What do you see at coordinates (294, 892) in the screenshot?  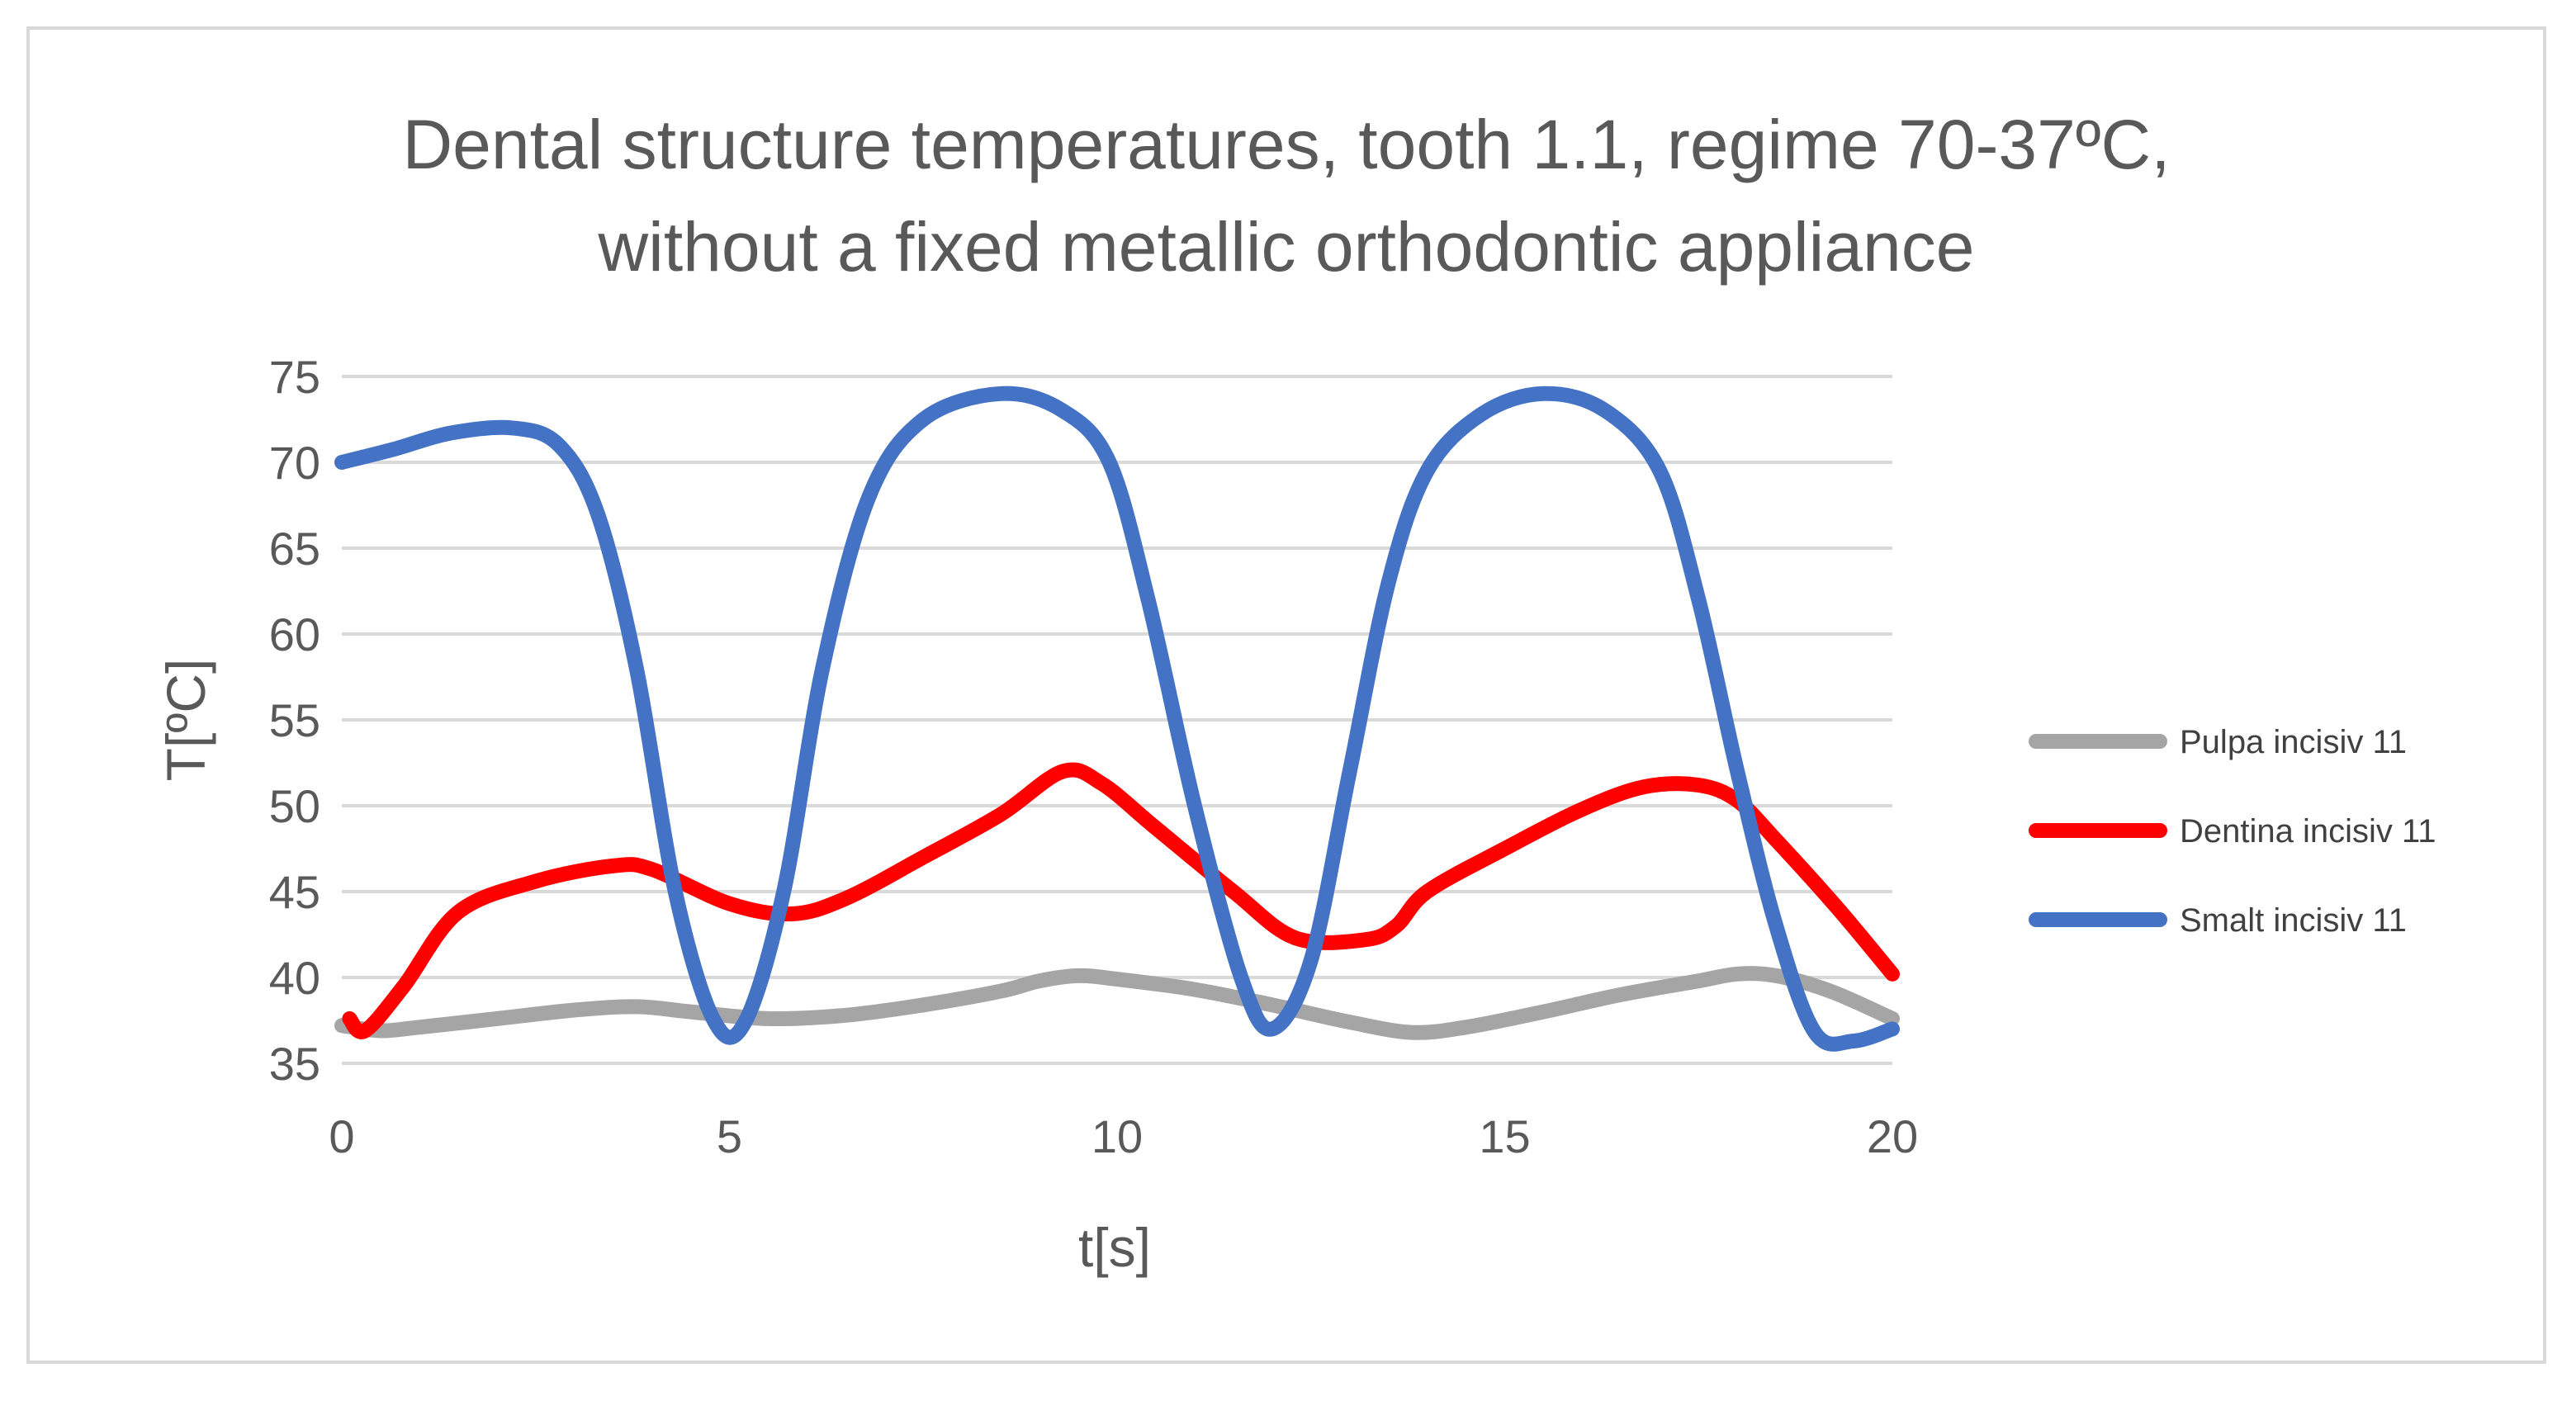 I see `y-tick-label: 45` at bounding box center [294, 892].